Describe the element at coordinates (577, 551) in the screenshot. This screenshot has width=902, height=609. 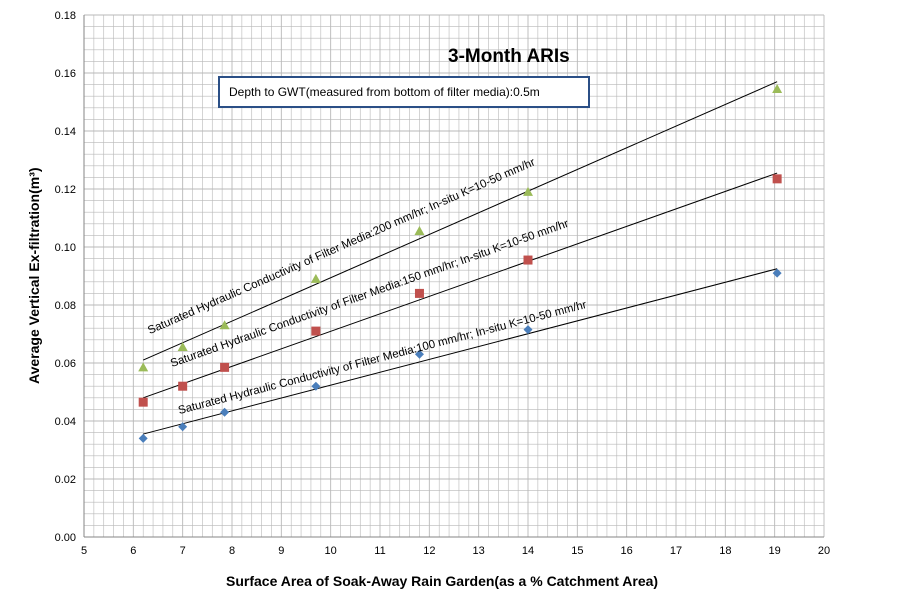
I see `x-tick-label: 15` at that location.